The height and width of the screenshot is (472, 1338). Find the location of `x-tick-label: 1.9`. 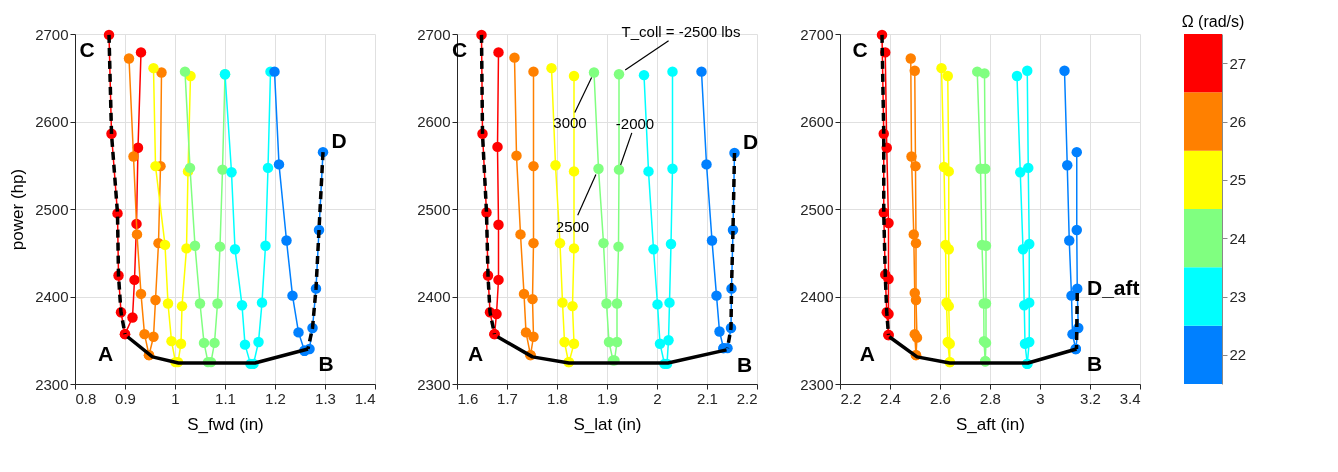

x-tick-label: 1.9 is located at coordinates (607, 398).